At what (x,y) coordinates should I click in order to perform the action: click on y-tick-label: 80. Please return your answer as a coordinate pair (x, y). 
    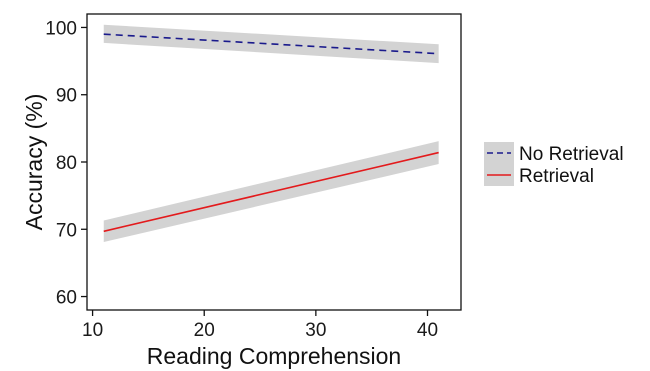
    Looking at the image, I should click on (66, 163).